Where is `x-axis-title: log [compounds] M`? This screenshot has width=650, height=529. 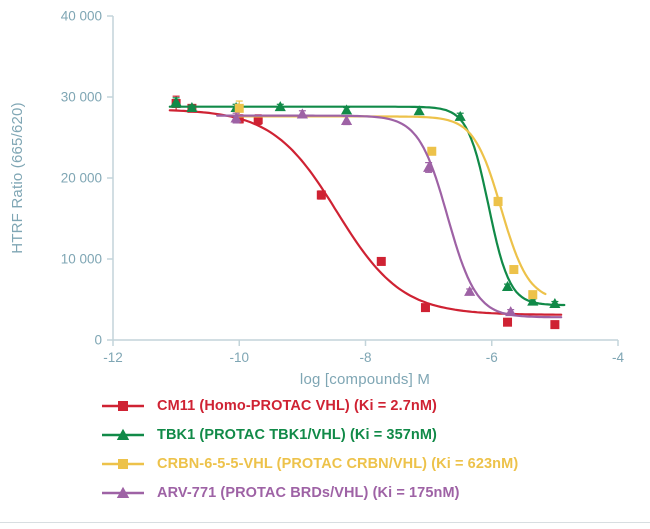 x-axis-title: log [compounds] M is located at coordinates (365, 379).